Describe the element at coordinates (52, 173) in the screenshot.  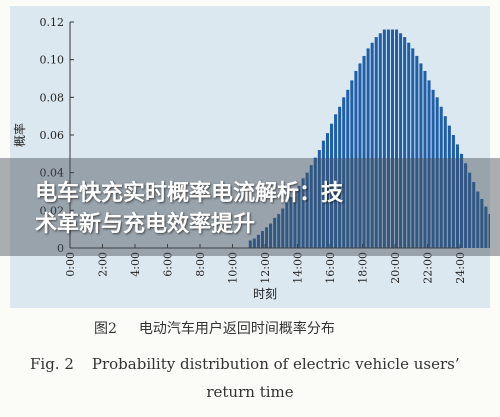
I see `y-tick-label: 0.04` at that location.